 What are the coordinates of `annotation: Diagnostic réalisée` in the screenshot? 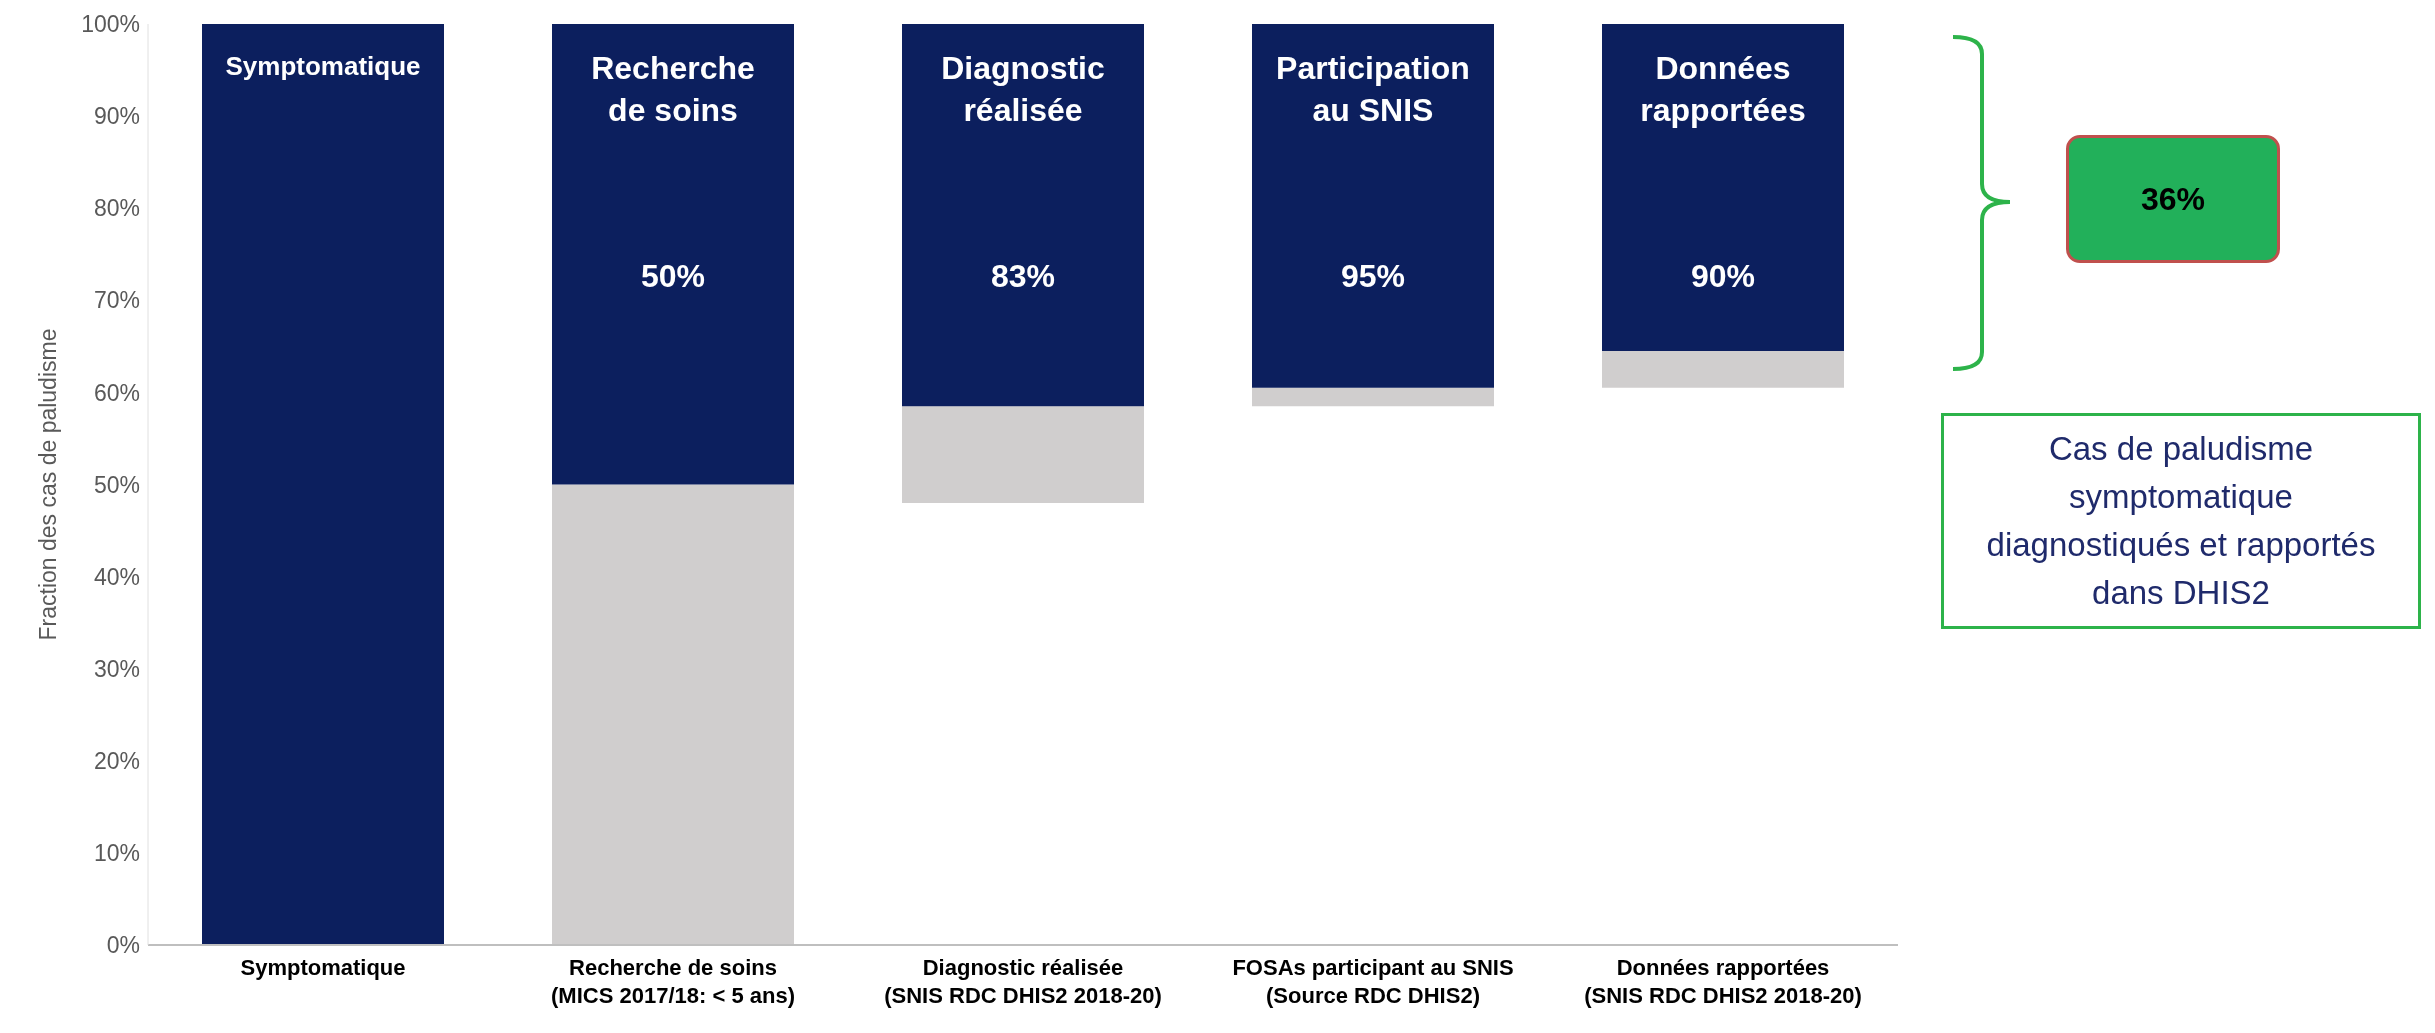 It's located at (1023, 89).